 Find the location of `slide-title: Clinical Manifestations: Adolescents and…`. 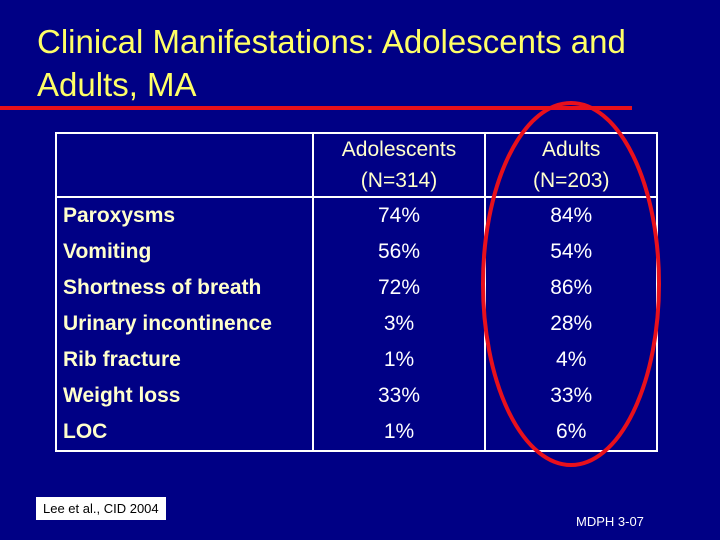

slide-title: Clinical Manifestations: Adolescents and… is located at coordinates (331, 63).